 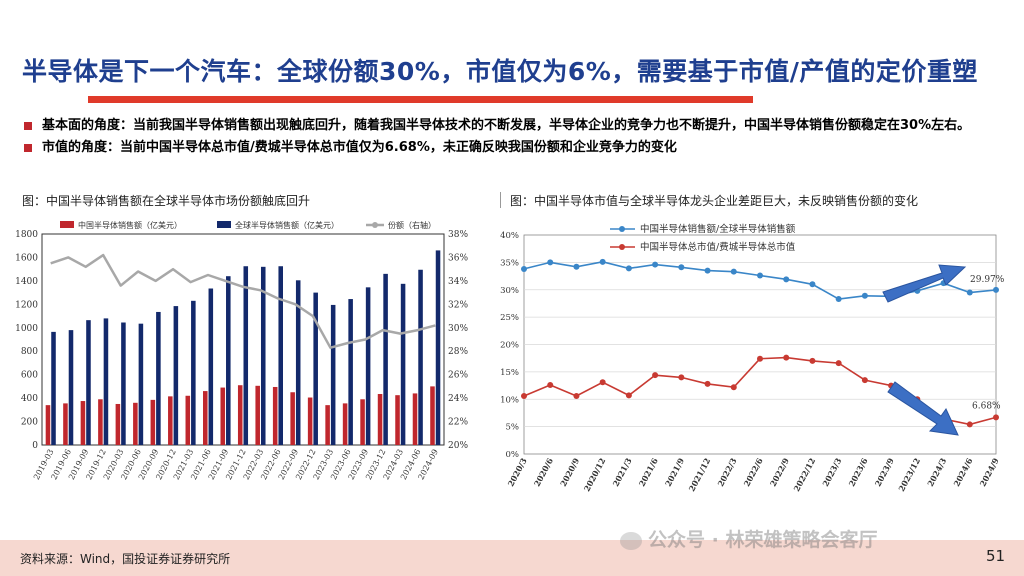 What do you see at coordinates (509, 236) in the screenshot?
I see `y-tick-label: 40%` at bounding box center [509, 236].